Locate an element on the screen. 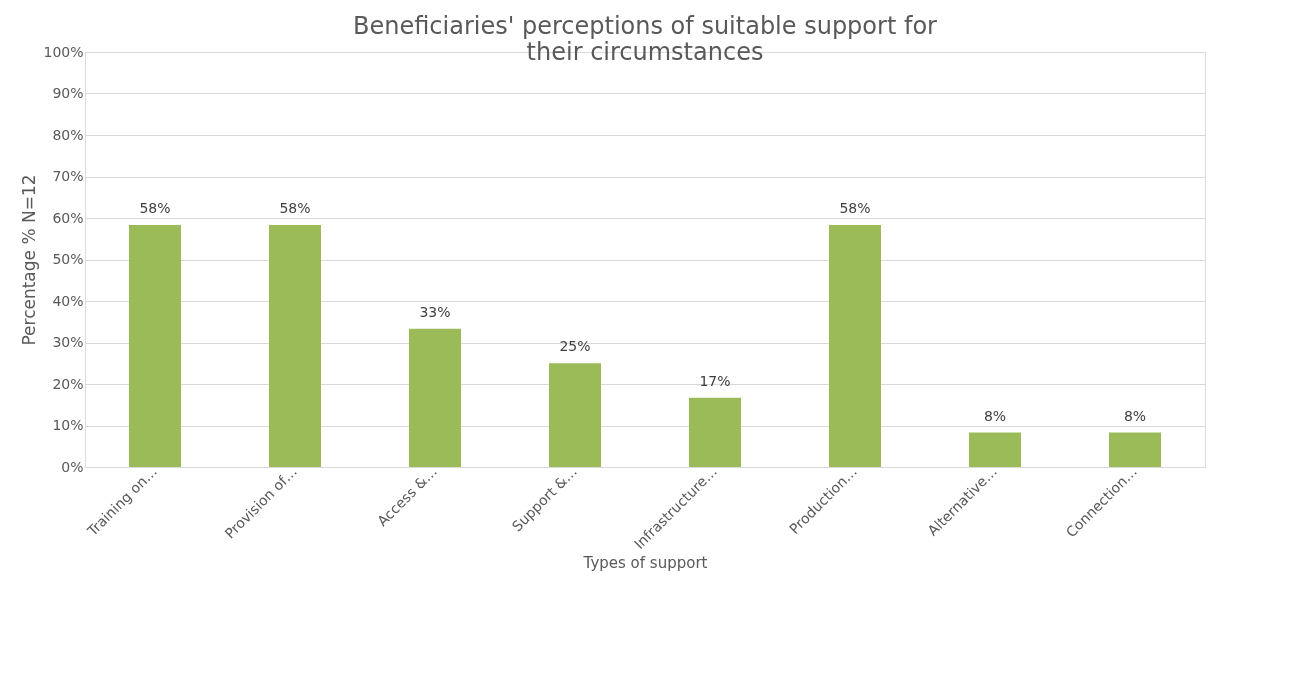  y-tick-label: 100% is located at coordinates (63, 51).